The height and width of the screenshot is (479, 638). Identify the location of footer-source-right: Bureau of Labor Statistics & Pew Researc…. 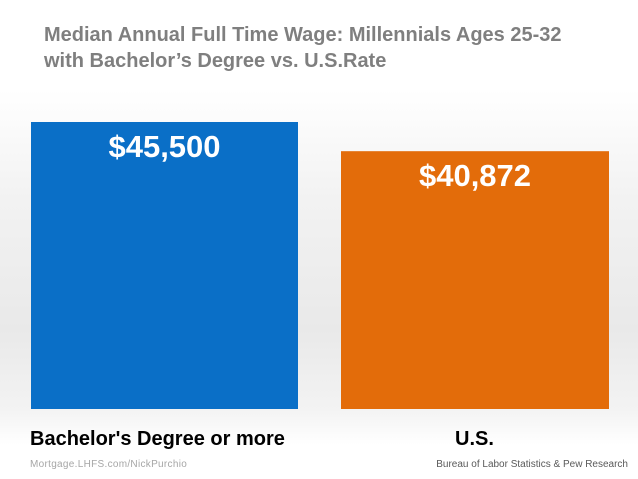
(532, 464).